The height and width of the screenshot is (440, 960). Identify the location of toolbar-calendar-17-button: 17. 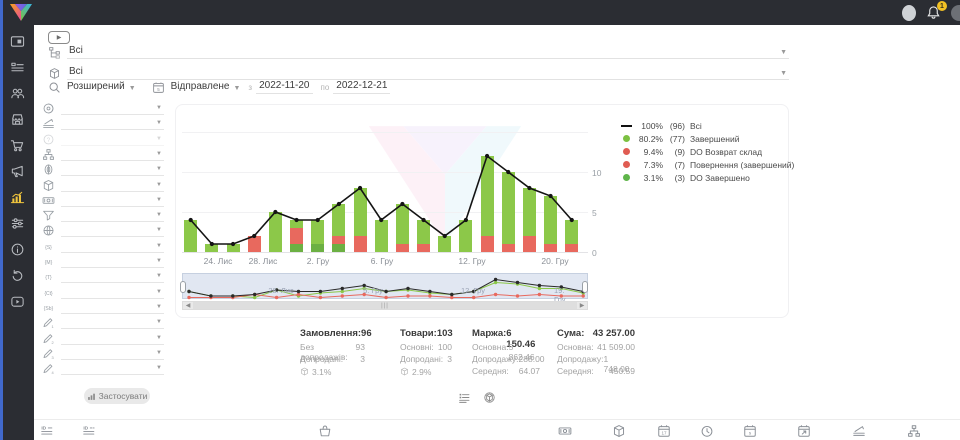
(664, 431).